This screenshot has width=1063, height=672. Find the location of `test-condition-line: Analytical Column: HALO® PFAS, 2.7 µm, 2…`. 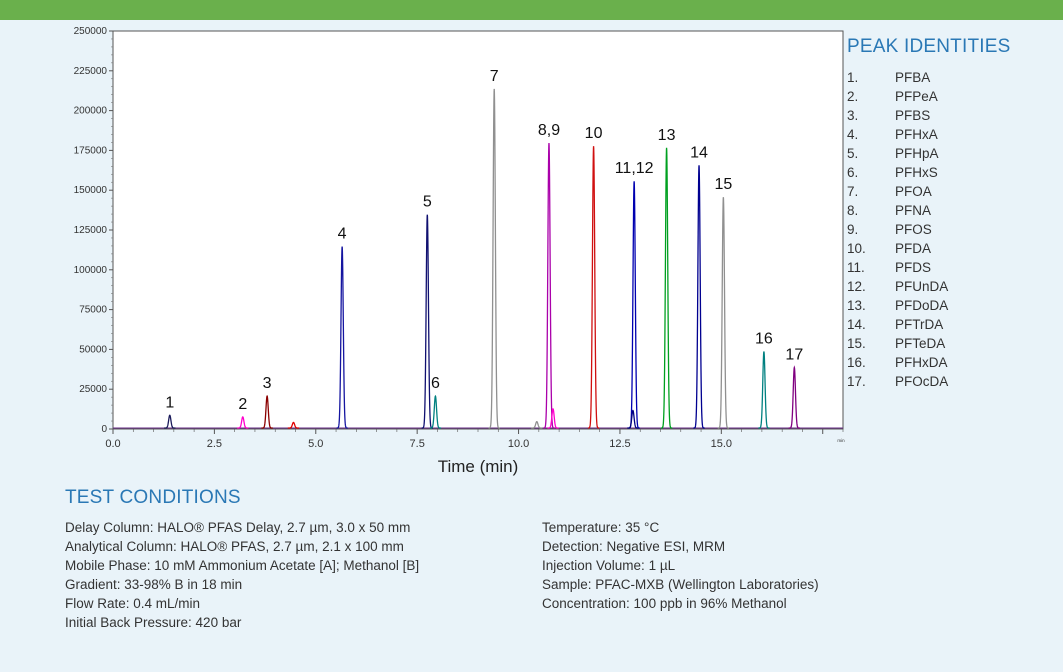

test-condition-line: Analytical Column: HALO® PFAS, 2.7 µm, 2… is located at coordinates (234, 546).